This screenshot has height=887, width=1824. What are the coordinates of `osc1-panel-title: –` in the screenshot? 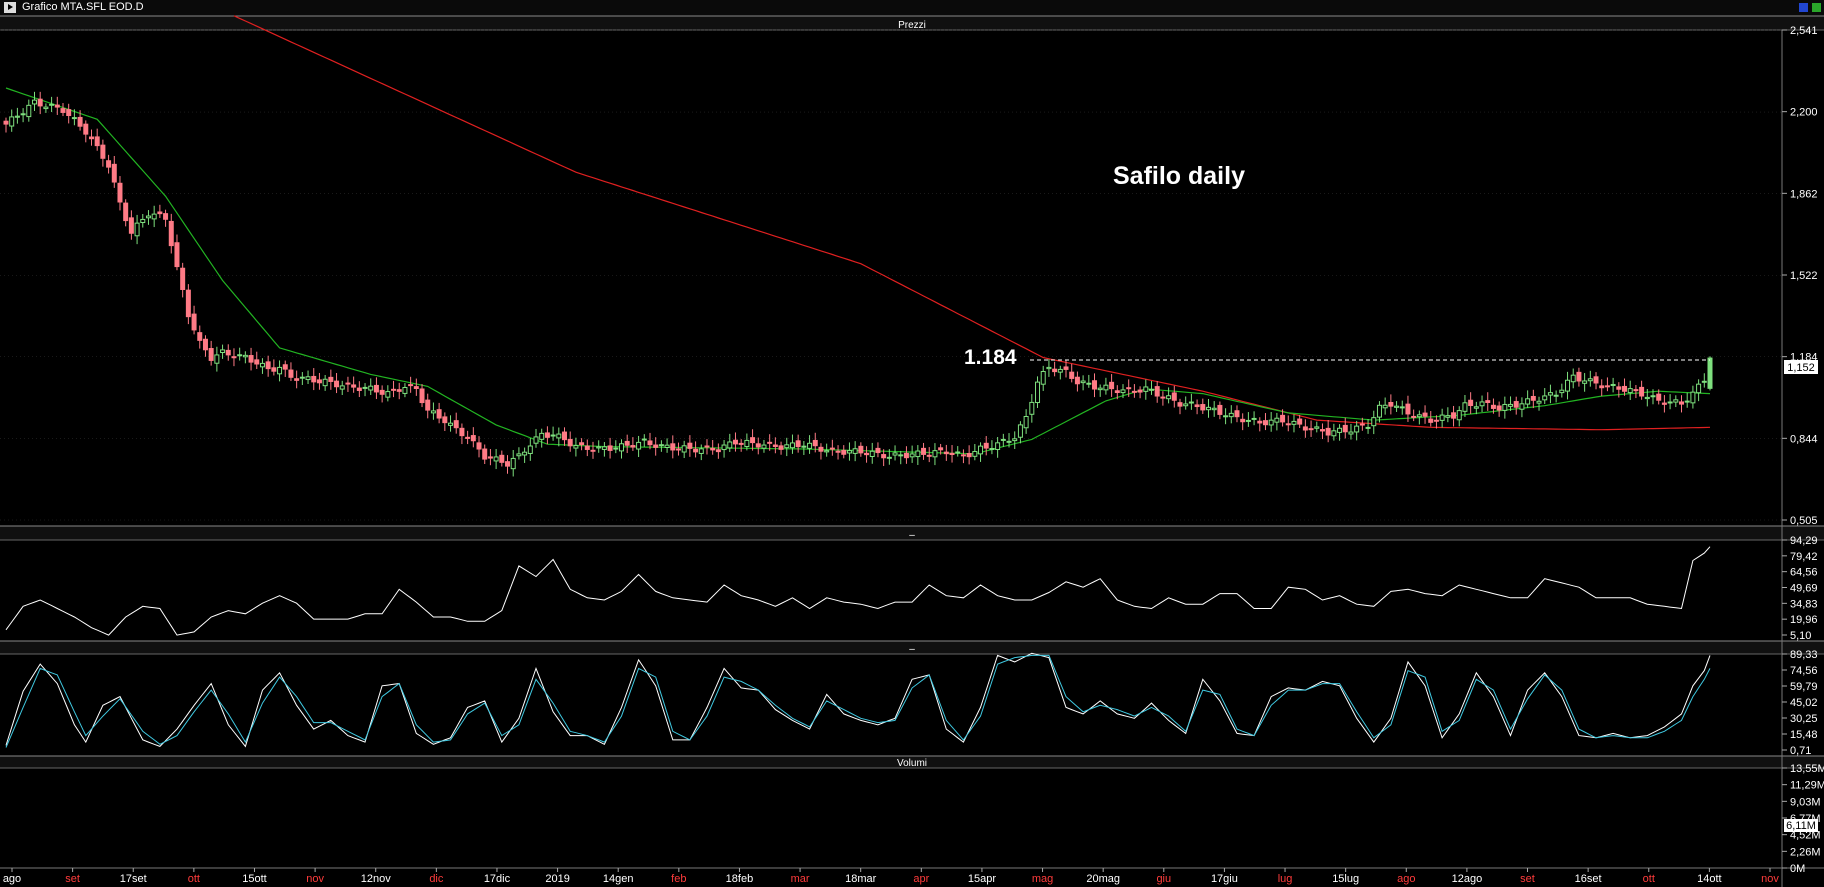 It's located at (912, 535).